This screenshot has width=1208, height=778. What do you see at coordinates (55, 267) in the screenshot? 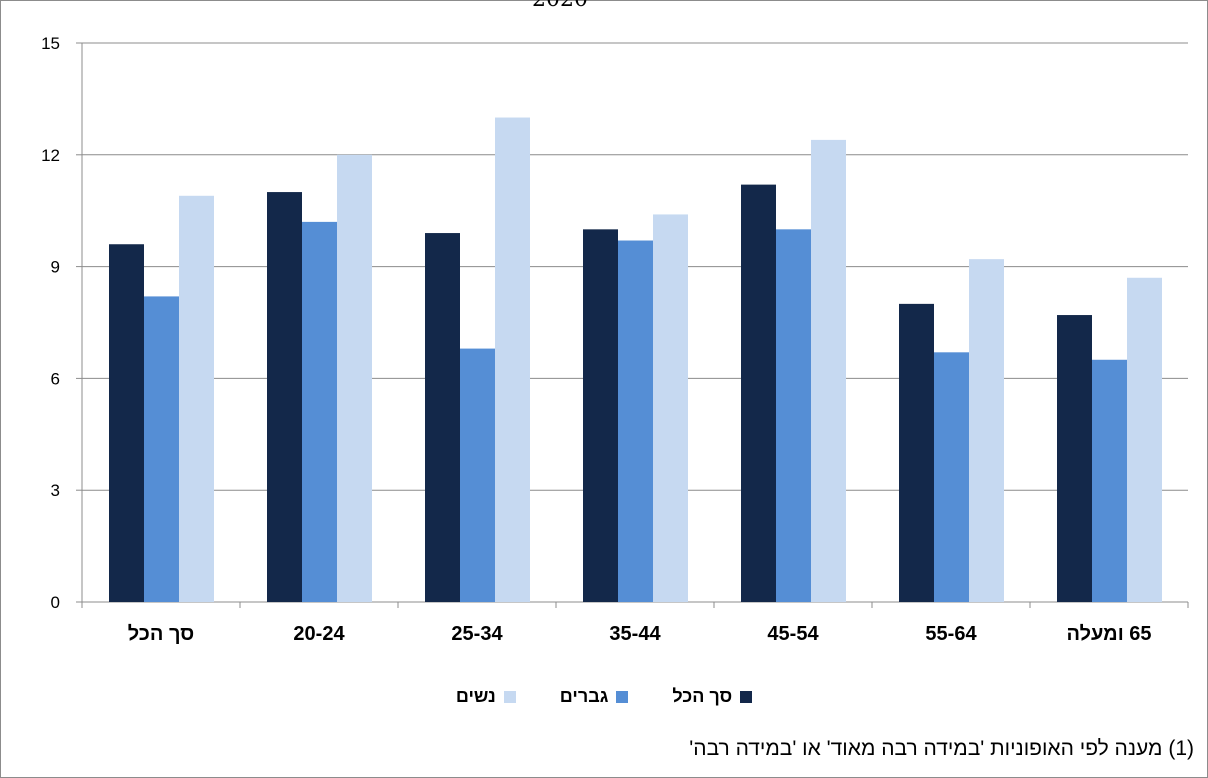
I see `y-tick-label: 9` at bounding box center [55, 267].